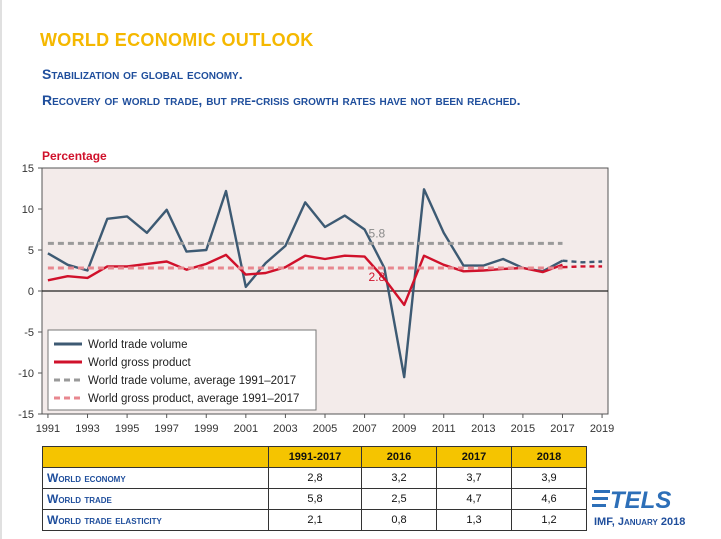  Describe the element at coordinates (139, 363) in the screenshot. I see `legend-entry: World gross product` at that location.